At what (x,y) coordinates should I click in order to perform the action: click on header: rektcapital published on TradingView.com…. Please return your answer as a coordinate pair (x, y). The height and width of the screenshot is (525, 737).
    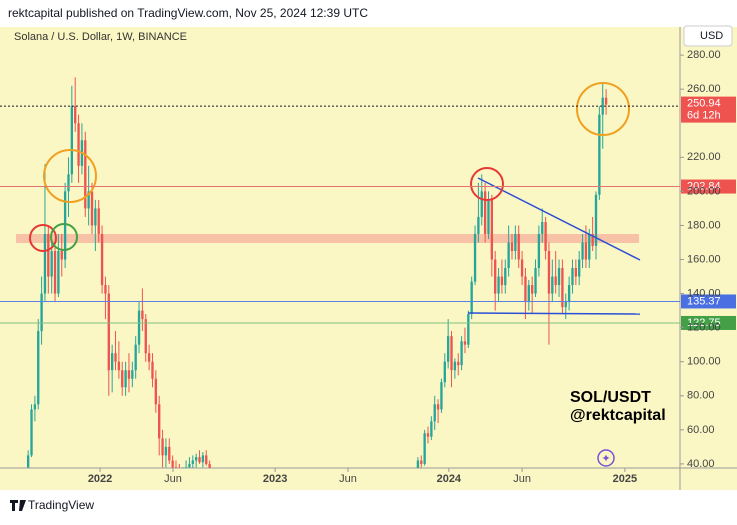
    Looking at the image, I should click on (188, 13).